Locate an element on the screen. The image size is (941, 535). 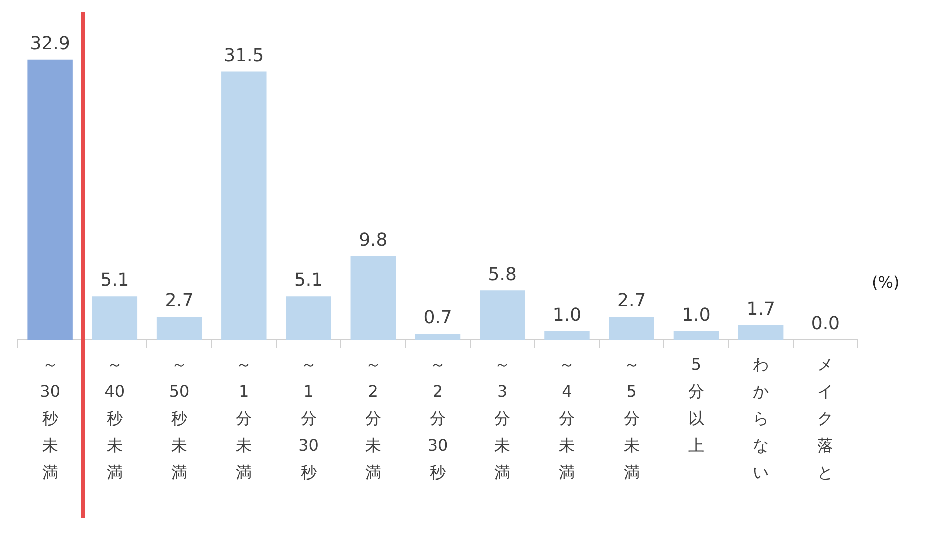
x-tick-label: ～30秒未満 is located at coordinates (50, 418).